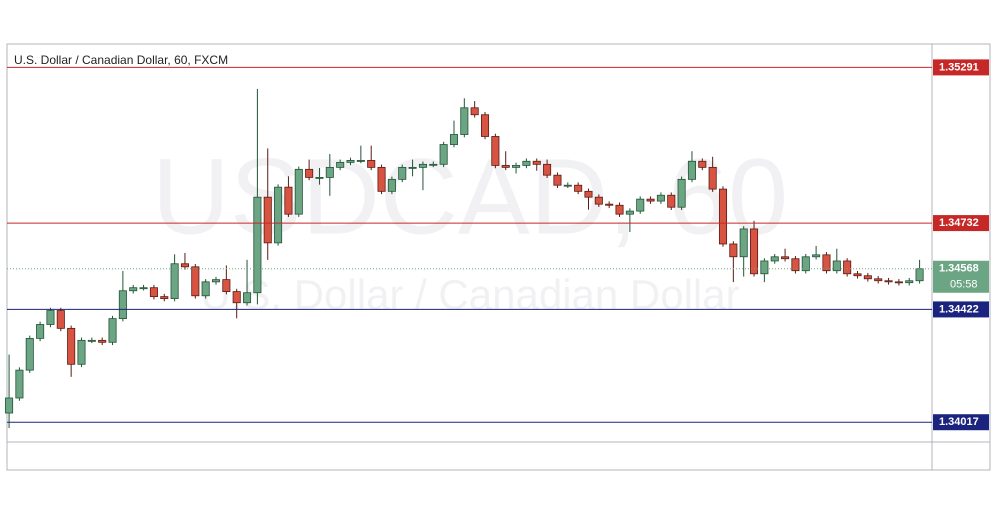 The image size is (995, 507). I want to click on chart-title: U.S. Dollar / Canadian Dollar, 60, FXCM, so click(121, 60).